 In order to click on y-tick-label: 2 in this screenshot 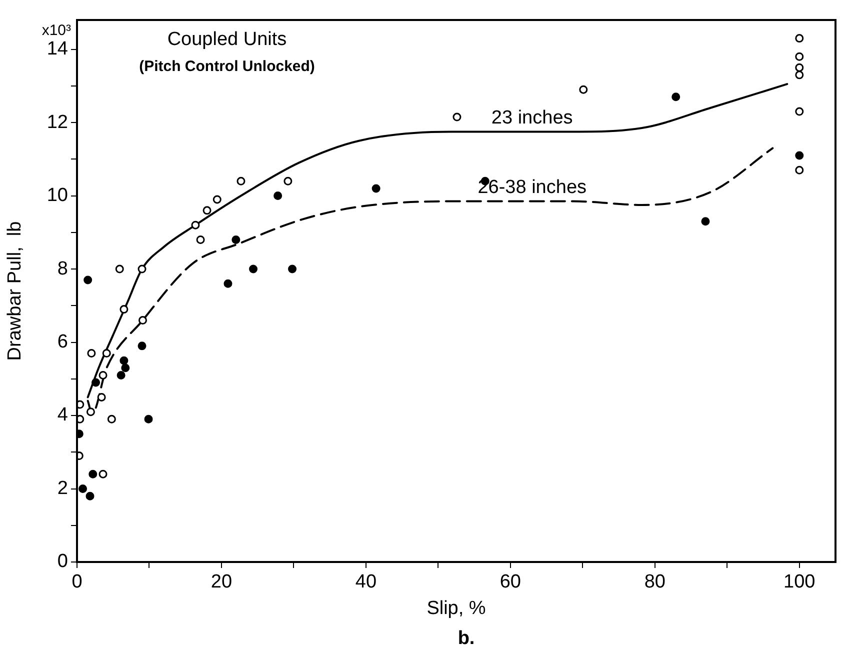, I will do `click(62, 488)`.